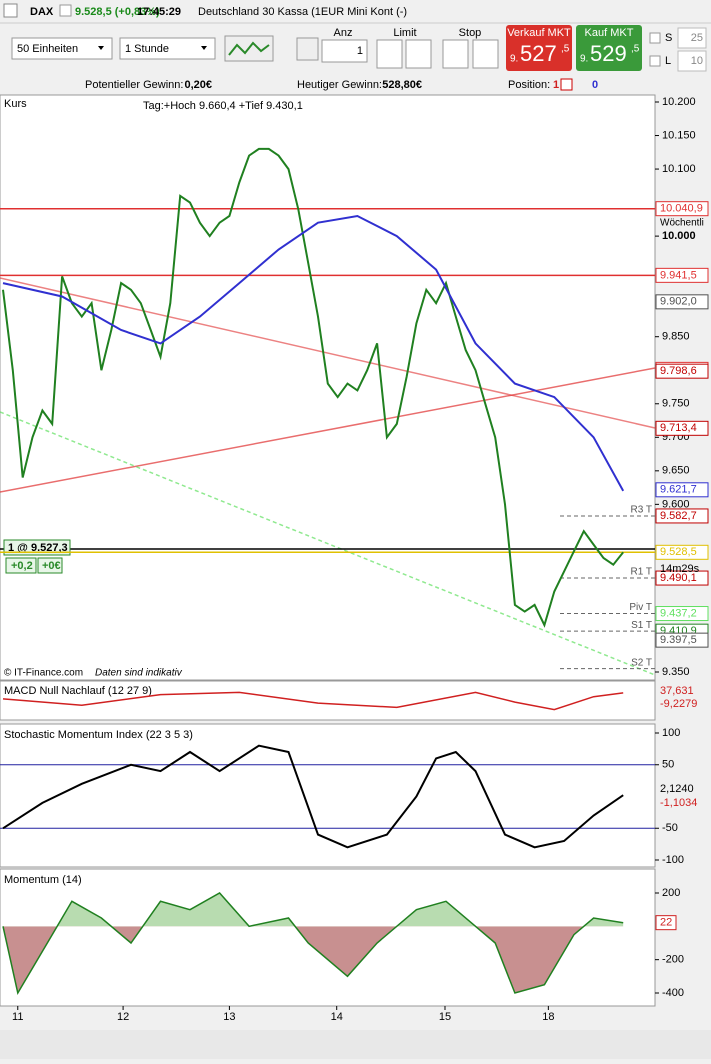  What do you see at coordinates (595, 85) in the screenshot?
I see `position-zero: 0` at bounding box center [595, 85].